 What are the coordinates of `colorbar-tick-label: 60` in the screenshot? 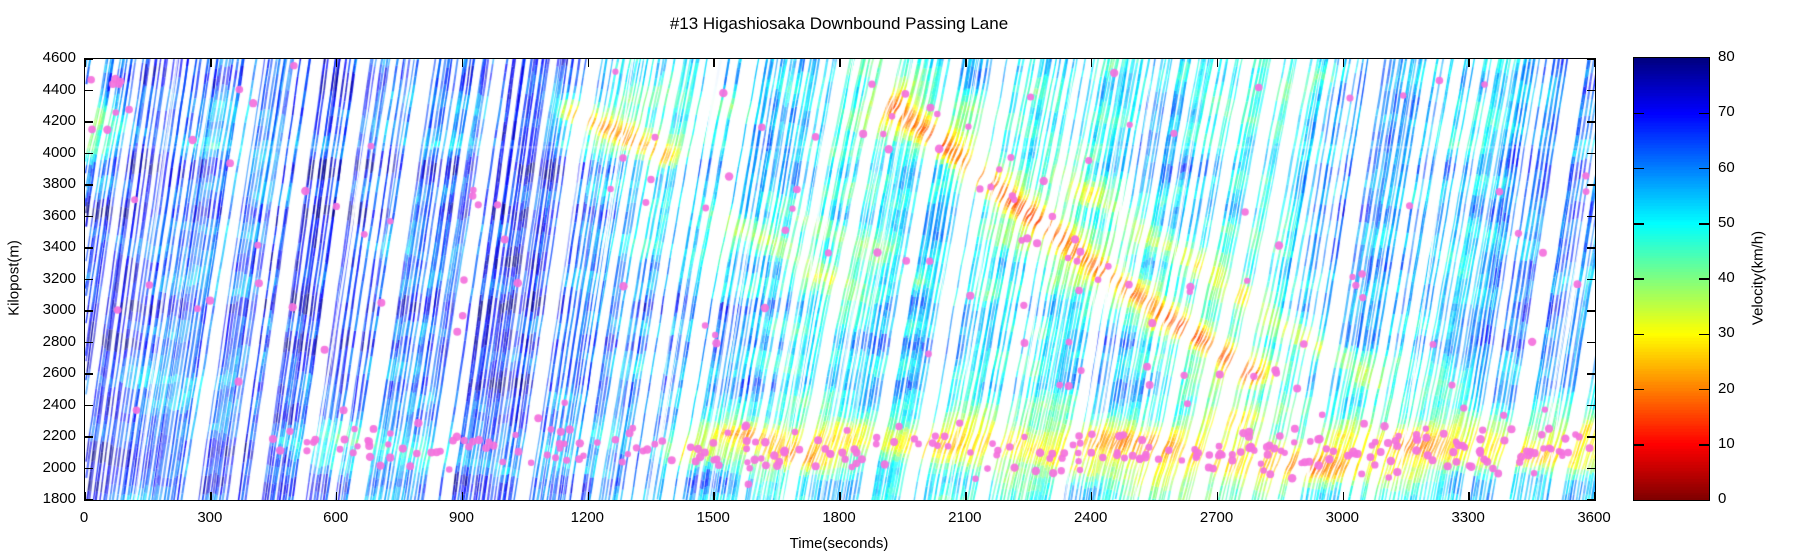 It's located at (1726, 167).